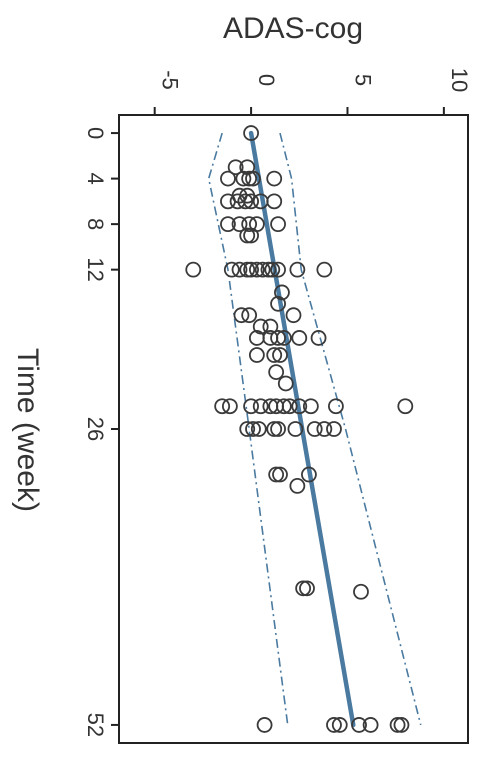 This screenshot has height=757, width=485. I want to click on x-tick-label: 12, so click(95, 269).